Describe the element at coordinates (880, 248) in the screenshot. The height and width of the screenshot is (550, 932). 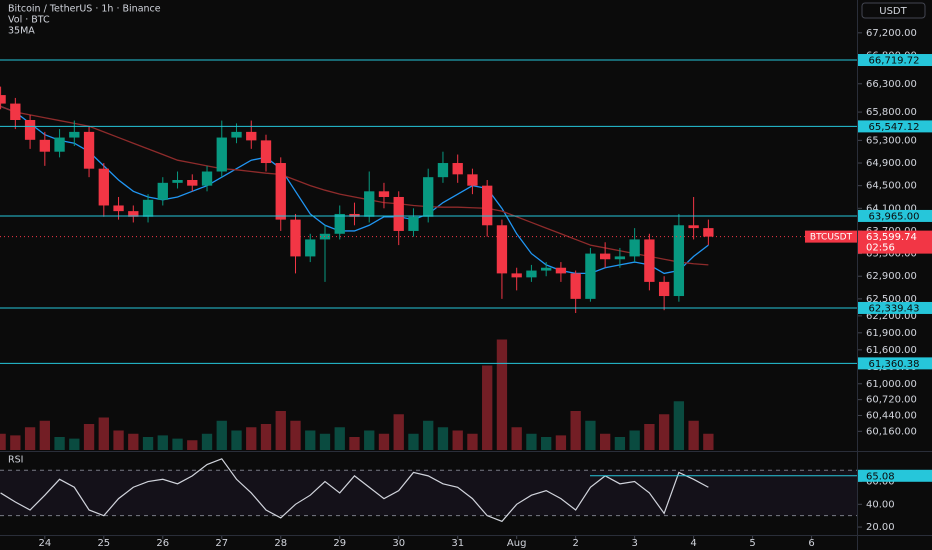
I see `countdown-label: 02:56` at that location.